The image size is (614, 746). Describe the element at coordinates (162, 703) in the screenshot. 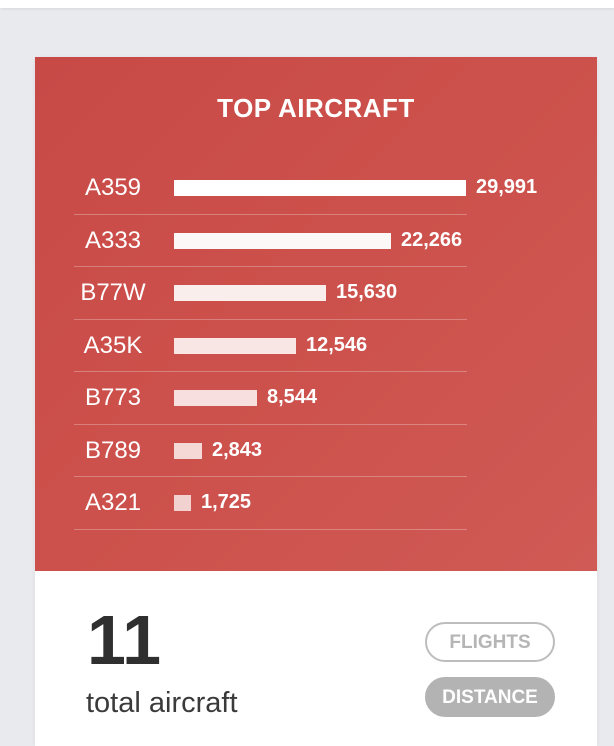

I see `total-aircraft-caption: total aircraft` at that location.